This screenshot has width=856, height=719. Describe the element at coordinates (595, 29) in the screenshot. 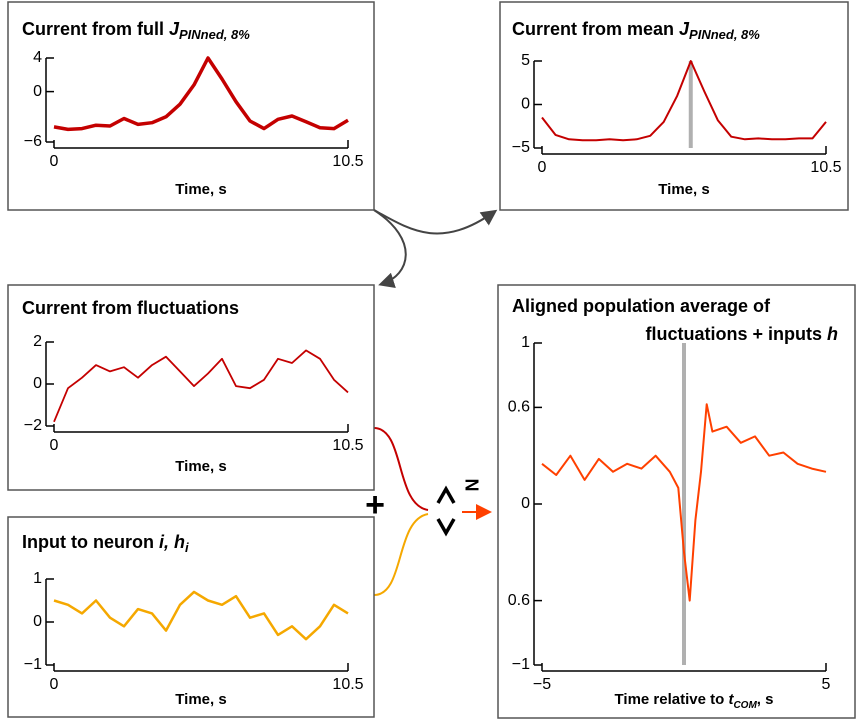

I see `title-text: Current from mean` at that location.